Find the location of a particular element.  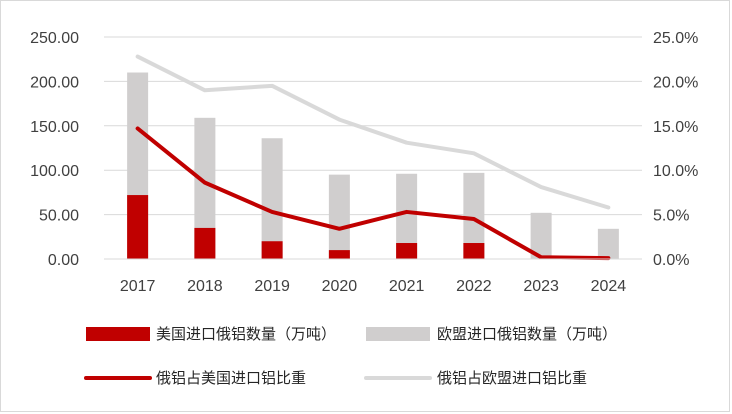

bar-us-2019 is located at coordinates (272, 250).